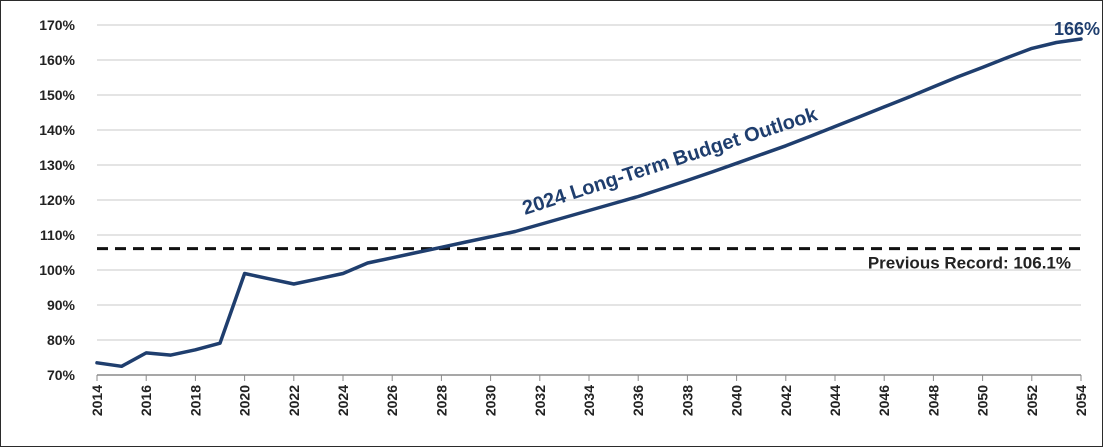  I want to click on x-tick-label: 2050, so click(983, 400).